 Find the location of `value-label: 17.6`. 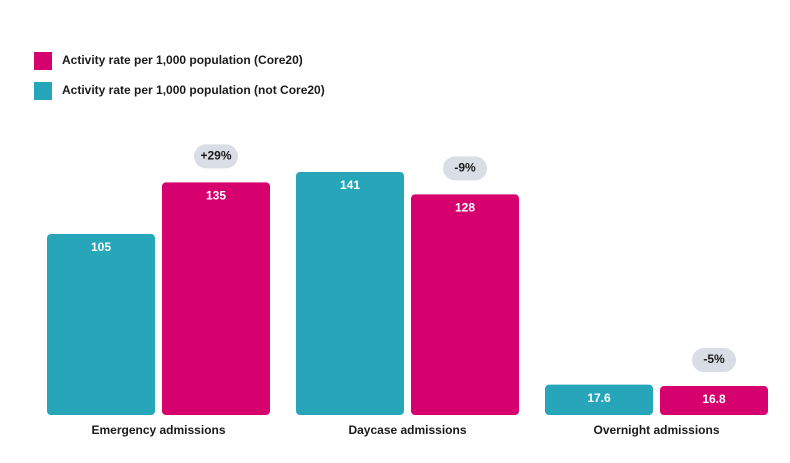

value-label: 17.6 is located at coordinates (599, 398).